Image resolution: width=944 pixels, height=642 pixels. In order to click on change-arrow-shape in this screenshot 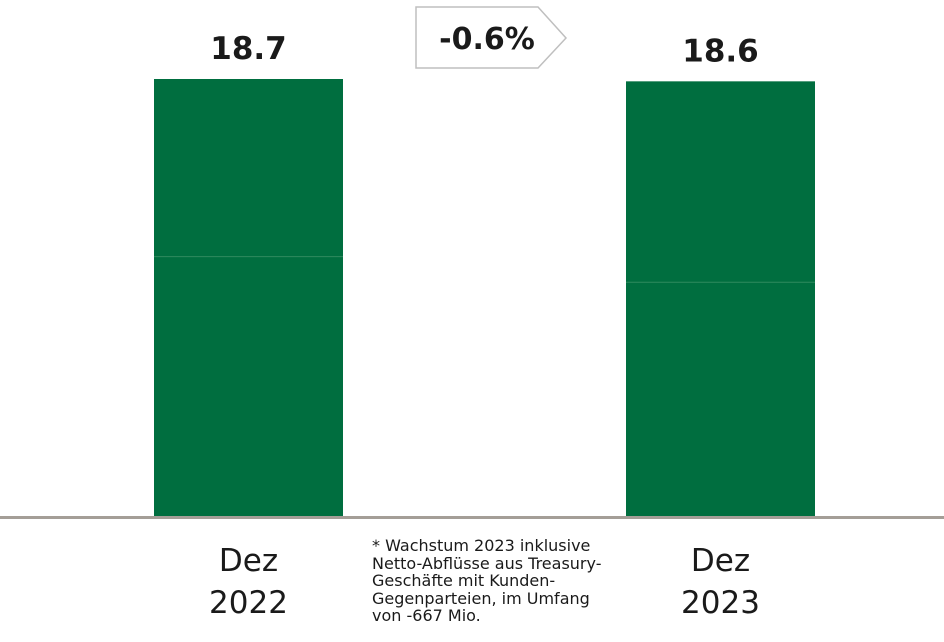, I will do `click(491, 37)`.